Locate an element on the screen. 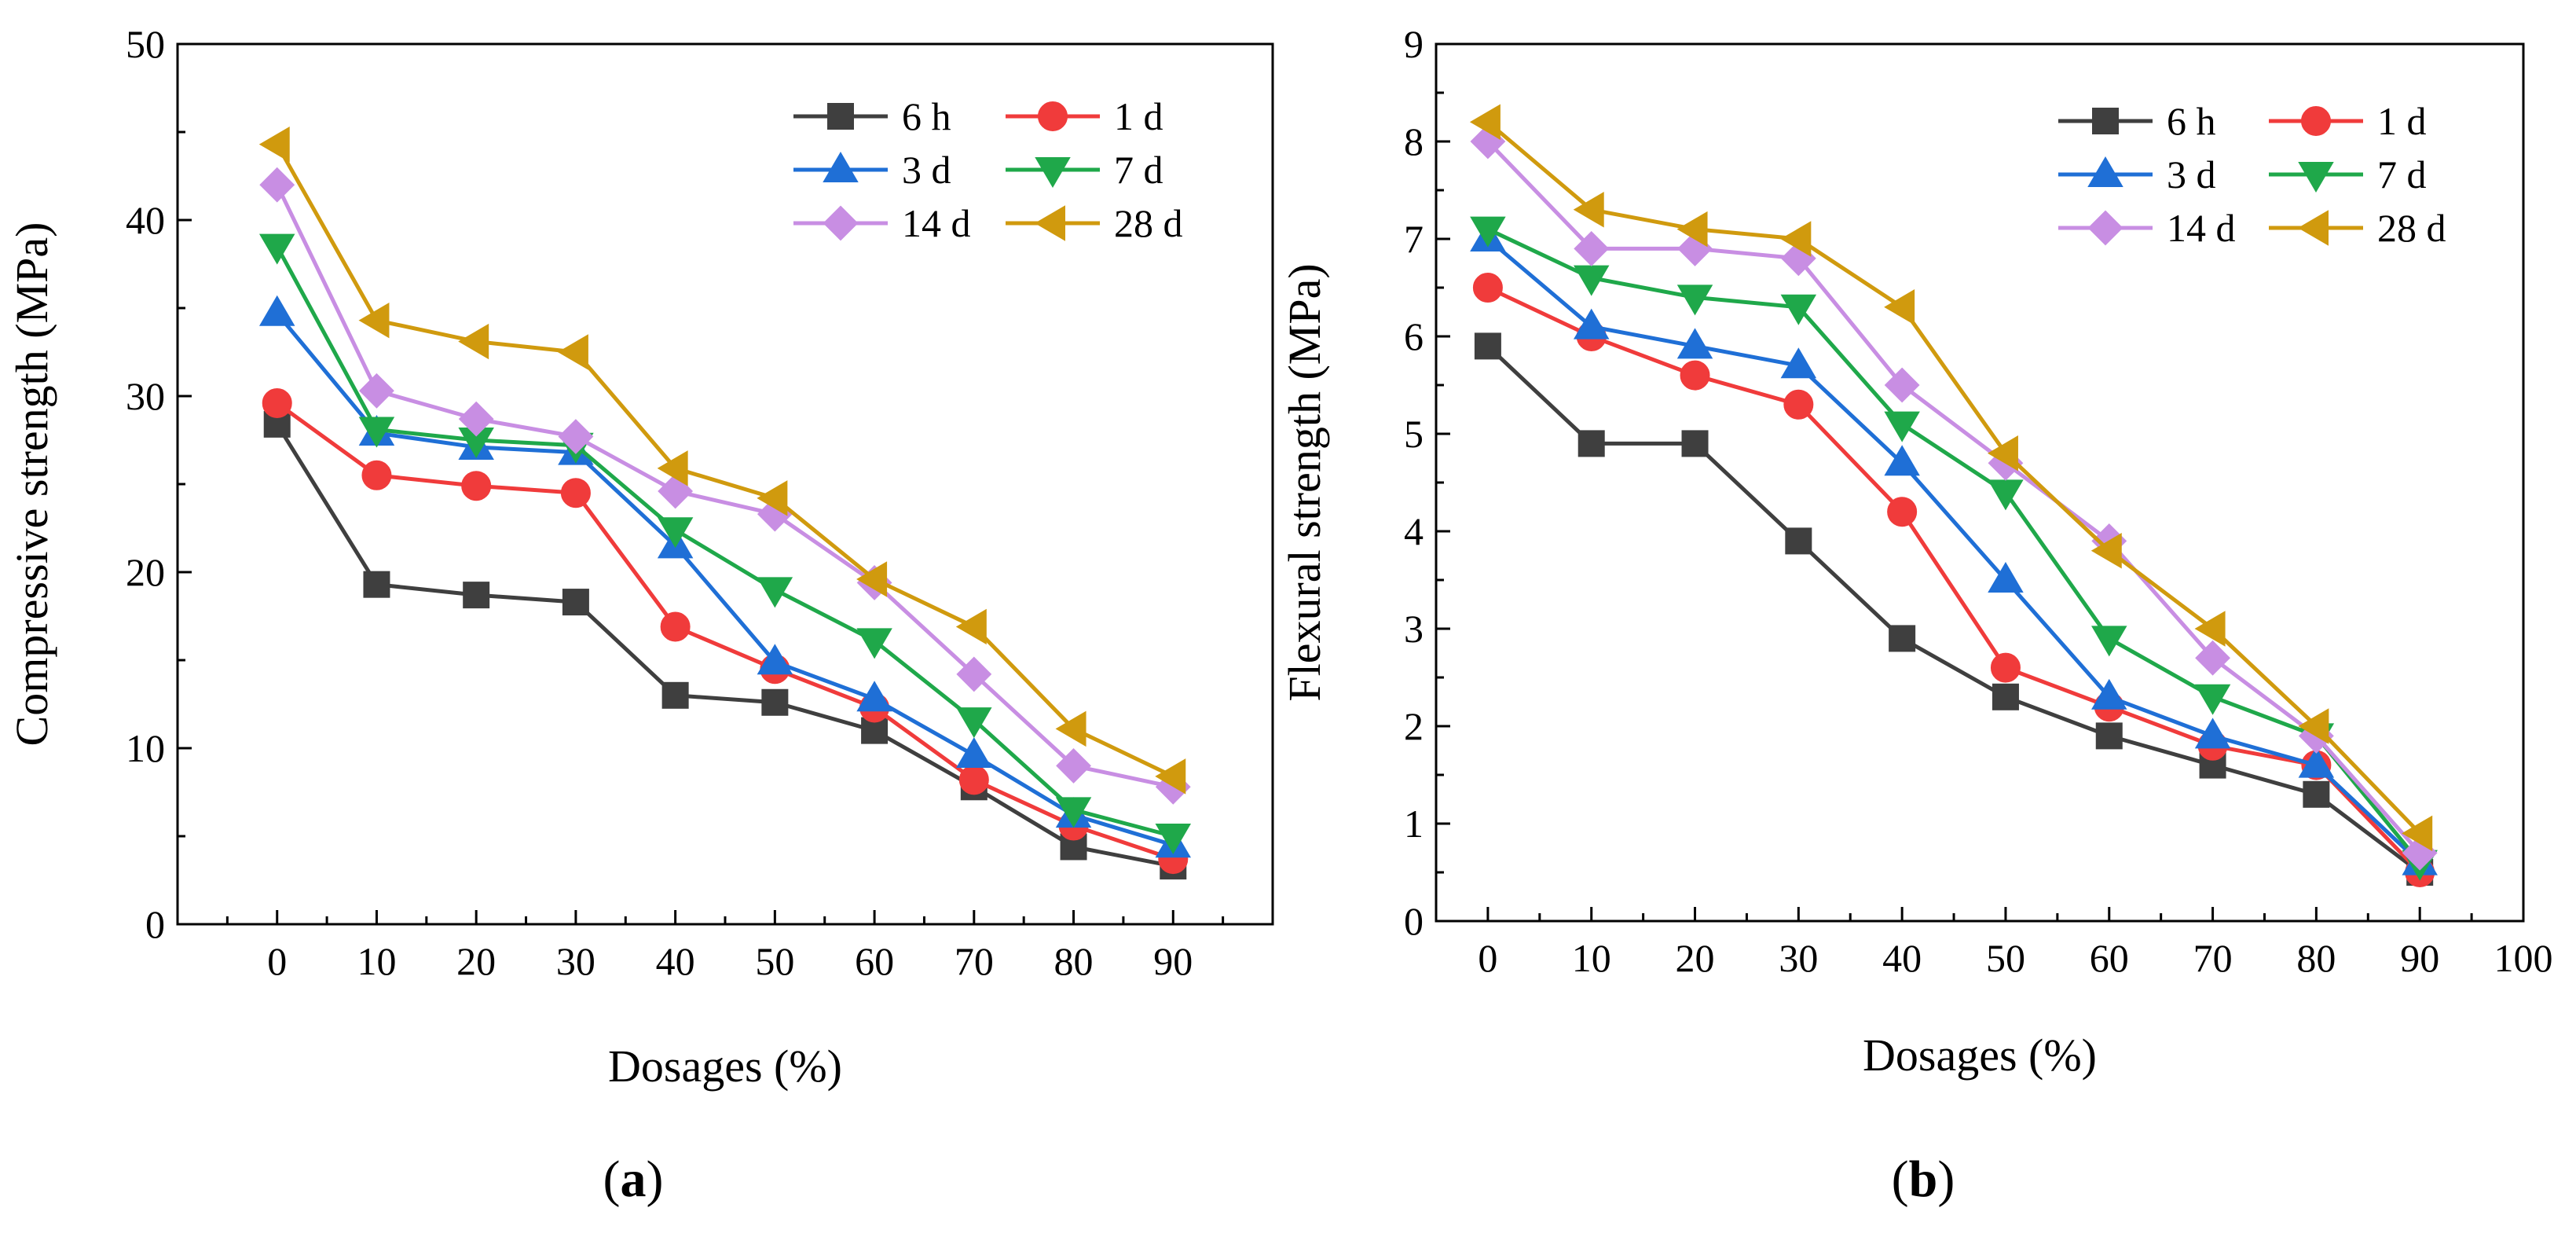 The width and height of the screenshot is (2576, 1237). y-tick-label: 40 is located at coordinates (145, 220).